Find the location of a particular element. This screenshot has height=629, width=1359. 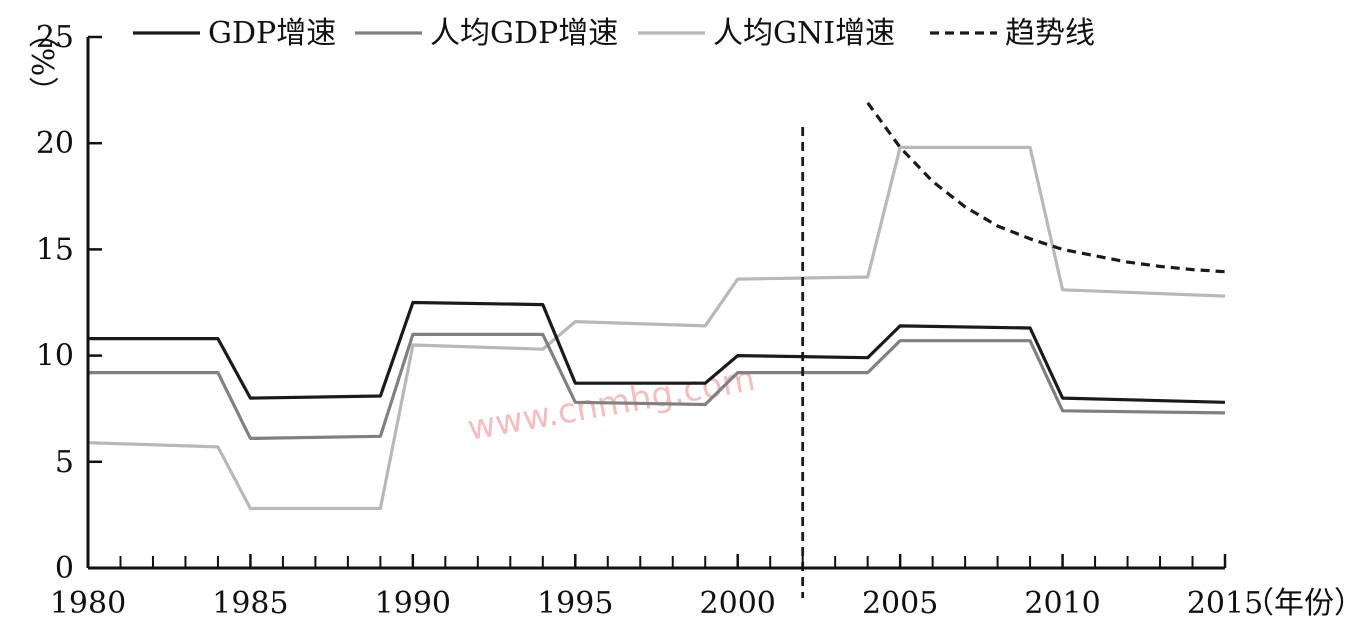

y-tick-label: 0 is located at coordinates (64, 568).